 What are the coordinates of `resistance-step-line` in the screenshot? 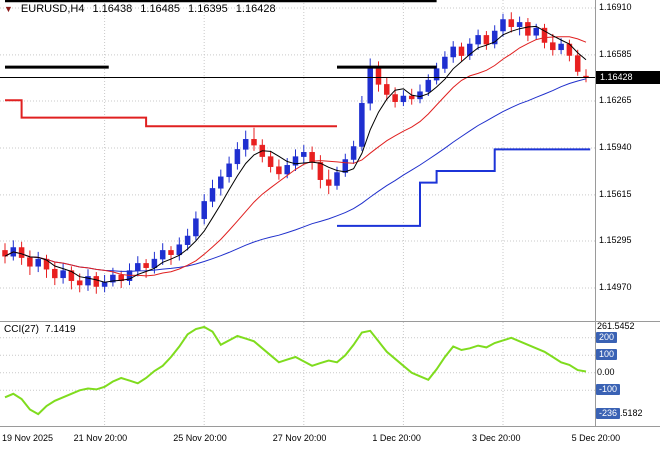 It's located at (171, 113).